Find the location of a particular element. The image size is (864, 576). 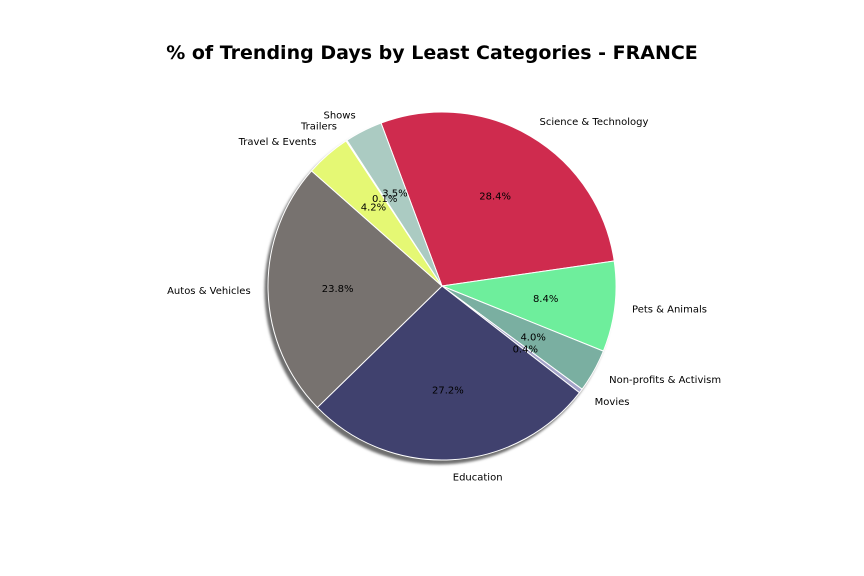

slice-pct-autos-and-vehicles: 23.8% is located at coordinates (338, 289).